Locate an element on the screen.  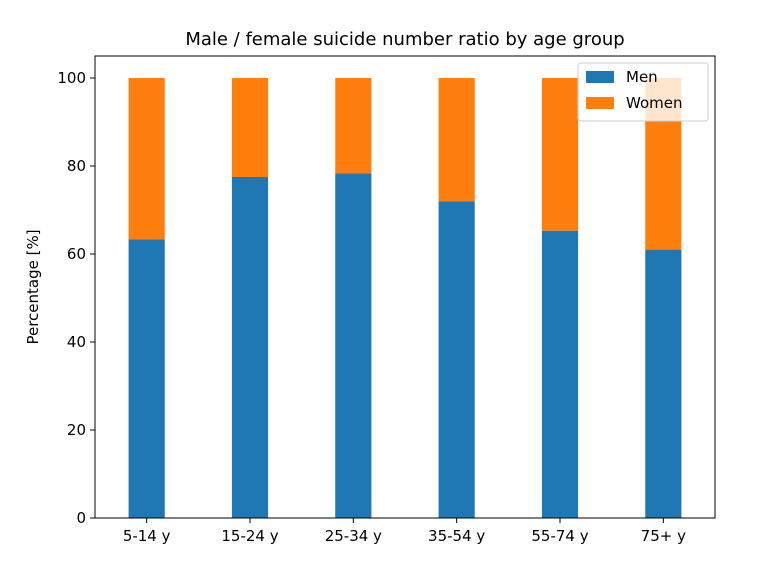
y-tick-label: 100 is located at coordinates (71, 78).